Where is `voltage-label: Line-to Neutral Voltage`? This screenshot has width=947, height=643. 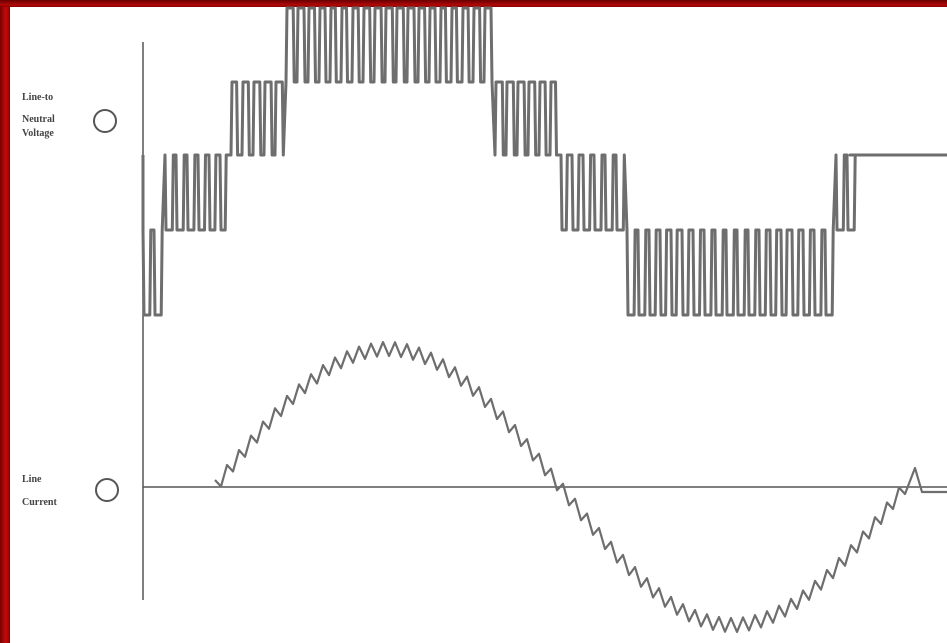 voltage-label: Line-to Neutral Voltage is located at coordinates (39, 115).